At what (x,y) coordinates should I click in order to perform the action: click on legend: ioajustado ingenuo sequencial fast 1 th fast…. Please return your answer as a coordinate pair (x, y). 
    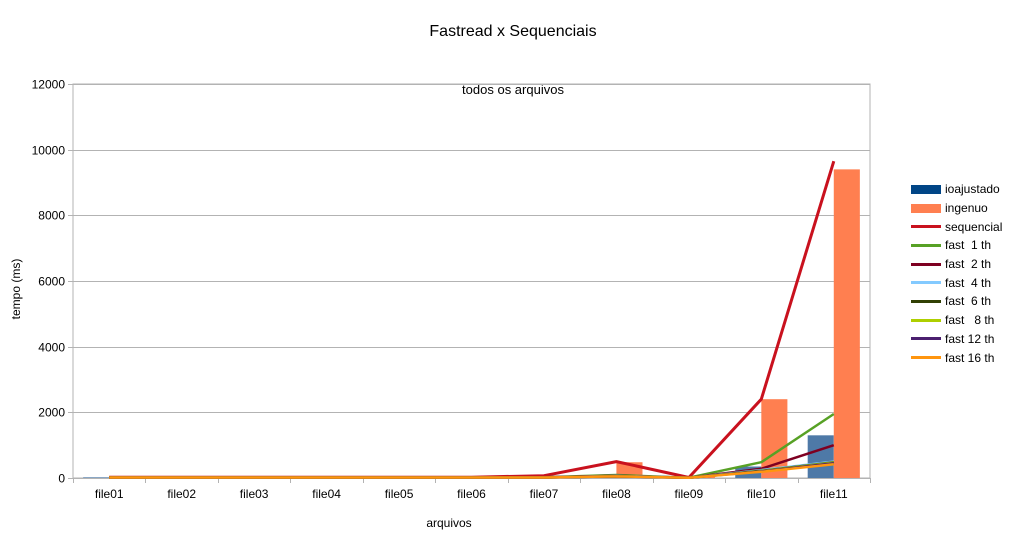
    Looking at the image, I should click on (961, 273).